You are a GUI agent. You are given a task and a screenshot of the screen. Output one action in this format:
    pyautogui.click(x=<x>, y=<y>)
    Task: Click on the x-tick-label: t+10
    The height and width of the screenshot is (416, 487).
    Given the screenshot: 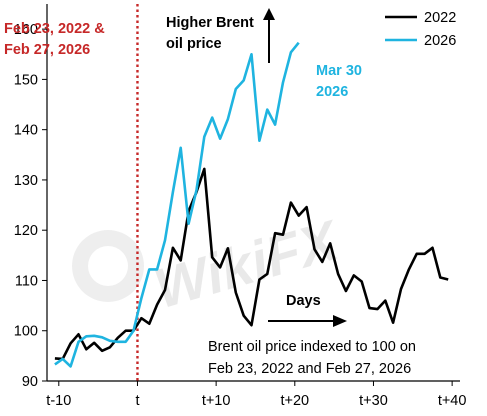 What is the action you would take?
    pyautogui.click(x=216, y=401)
    